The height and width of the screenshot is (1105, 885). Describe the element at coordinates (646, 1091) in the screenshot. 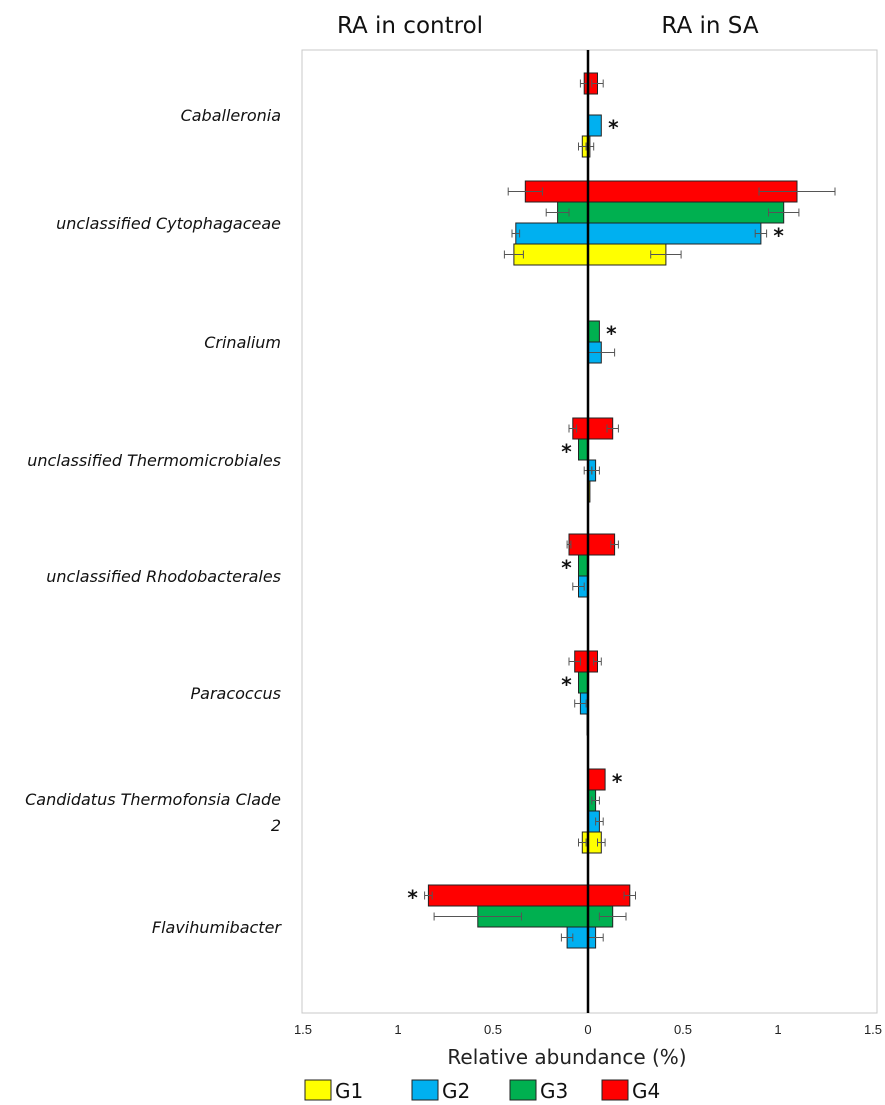

I see `legend-label: G4` at that location.